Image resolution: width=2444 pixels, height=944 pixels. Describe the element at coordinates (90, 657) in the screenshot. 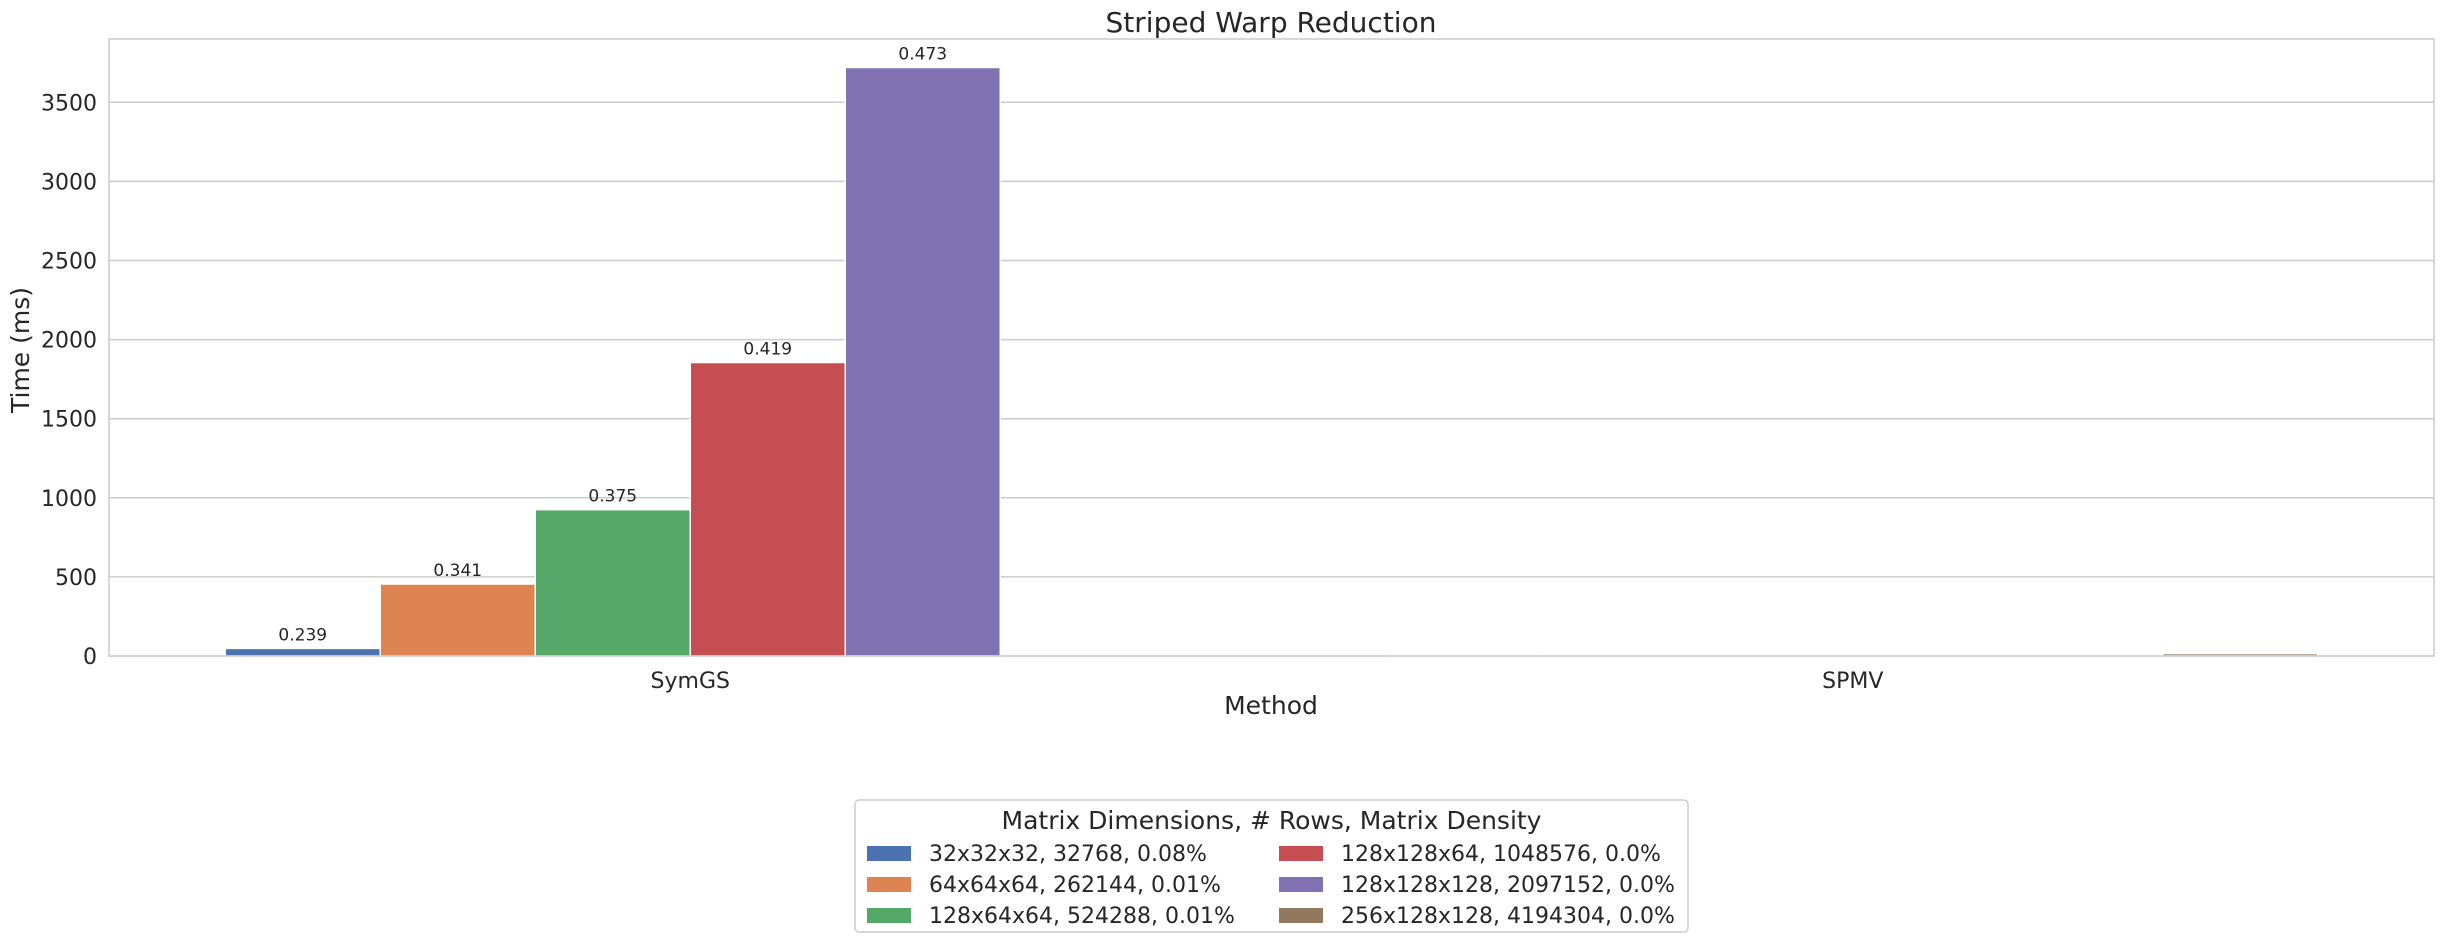

I see `y-tick-label: 0` at that location.